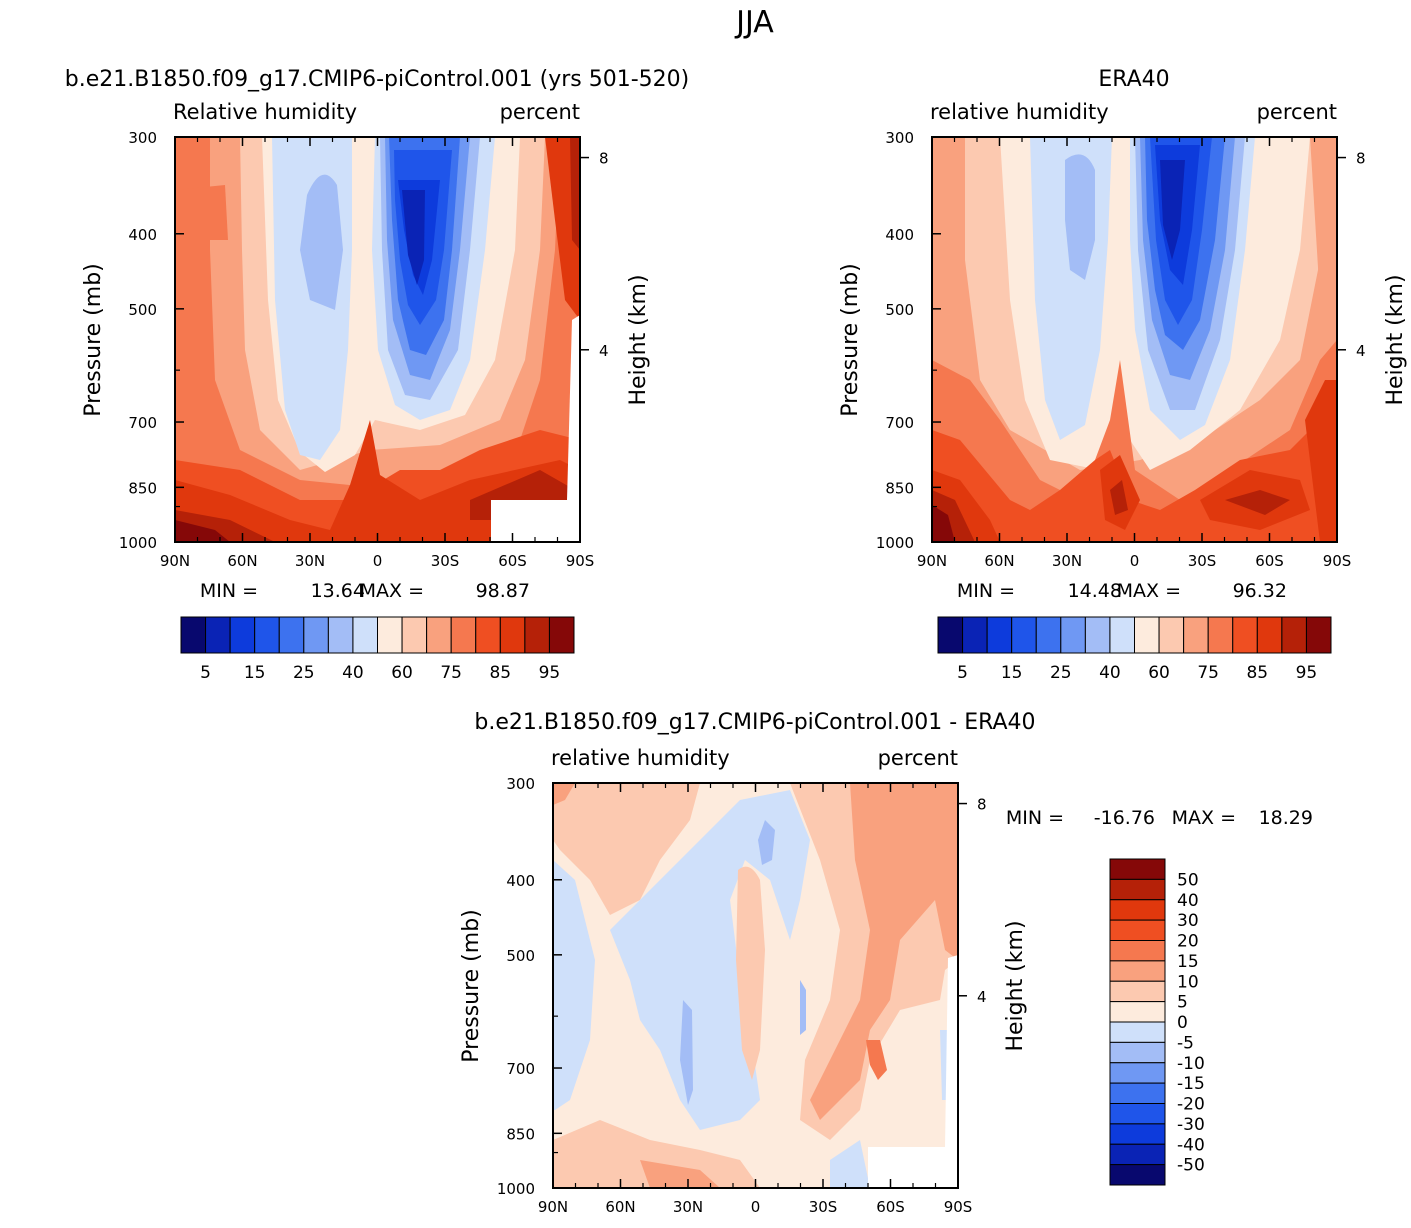 Image resolution: width=1411 pixels, height=1228 pixels. Describe the element at coordinates (1182, 1023) in the screenshot. I see `colorbar-label: 0` at that location.